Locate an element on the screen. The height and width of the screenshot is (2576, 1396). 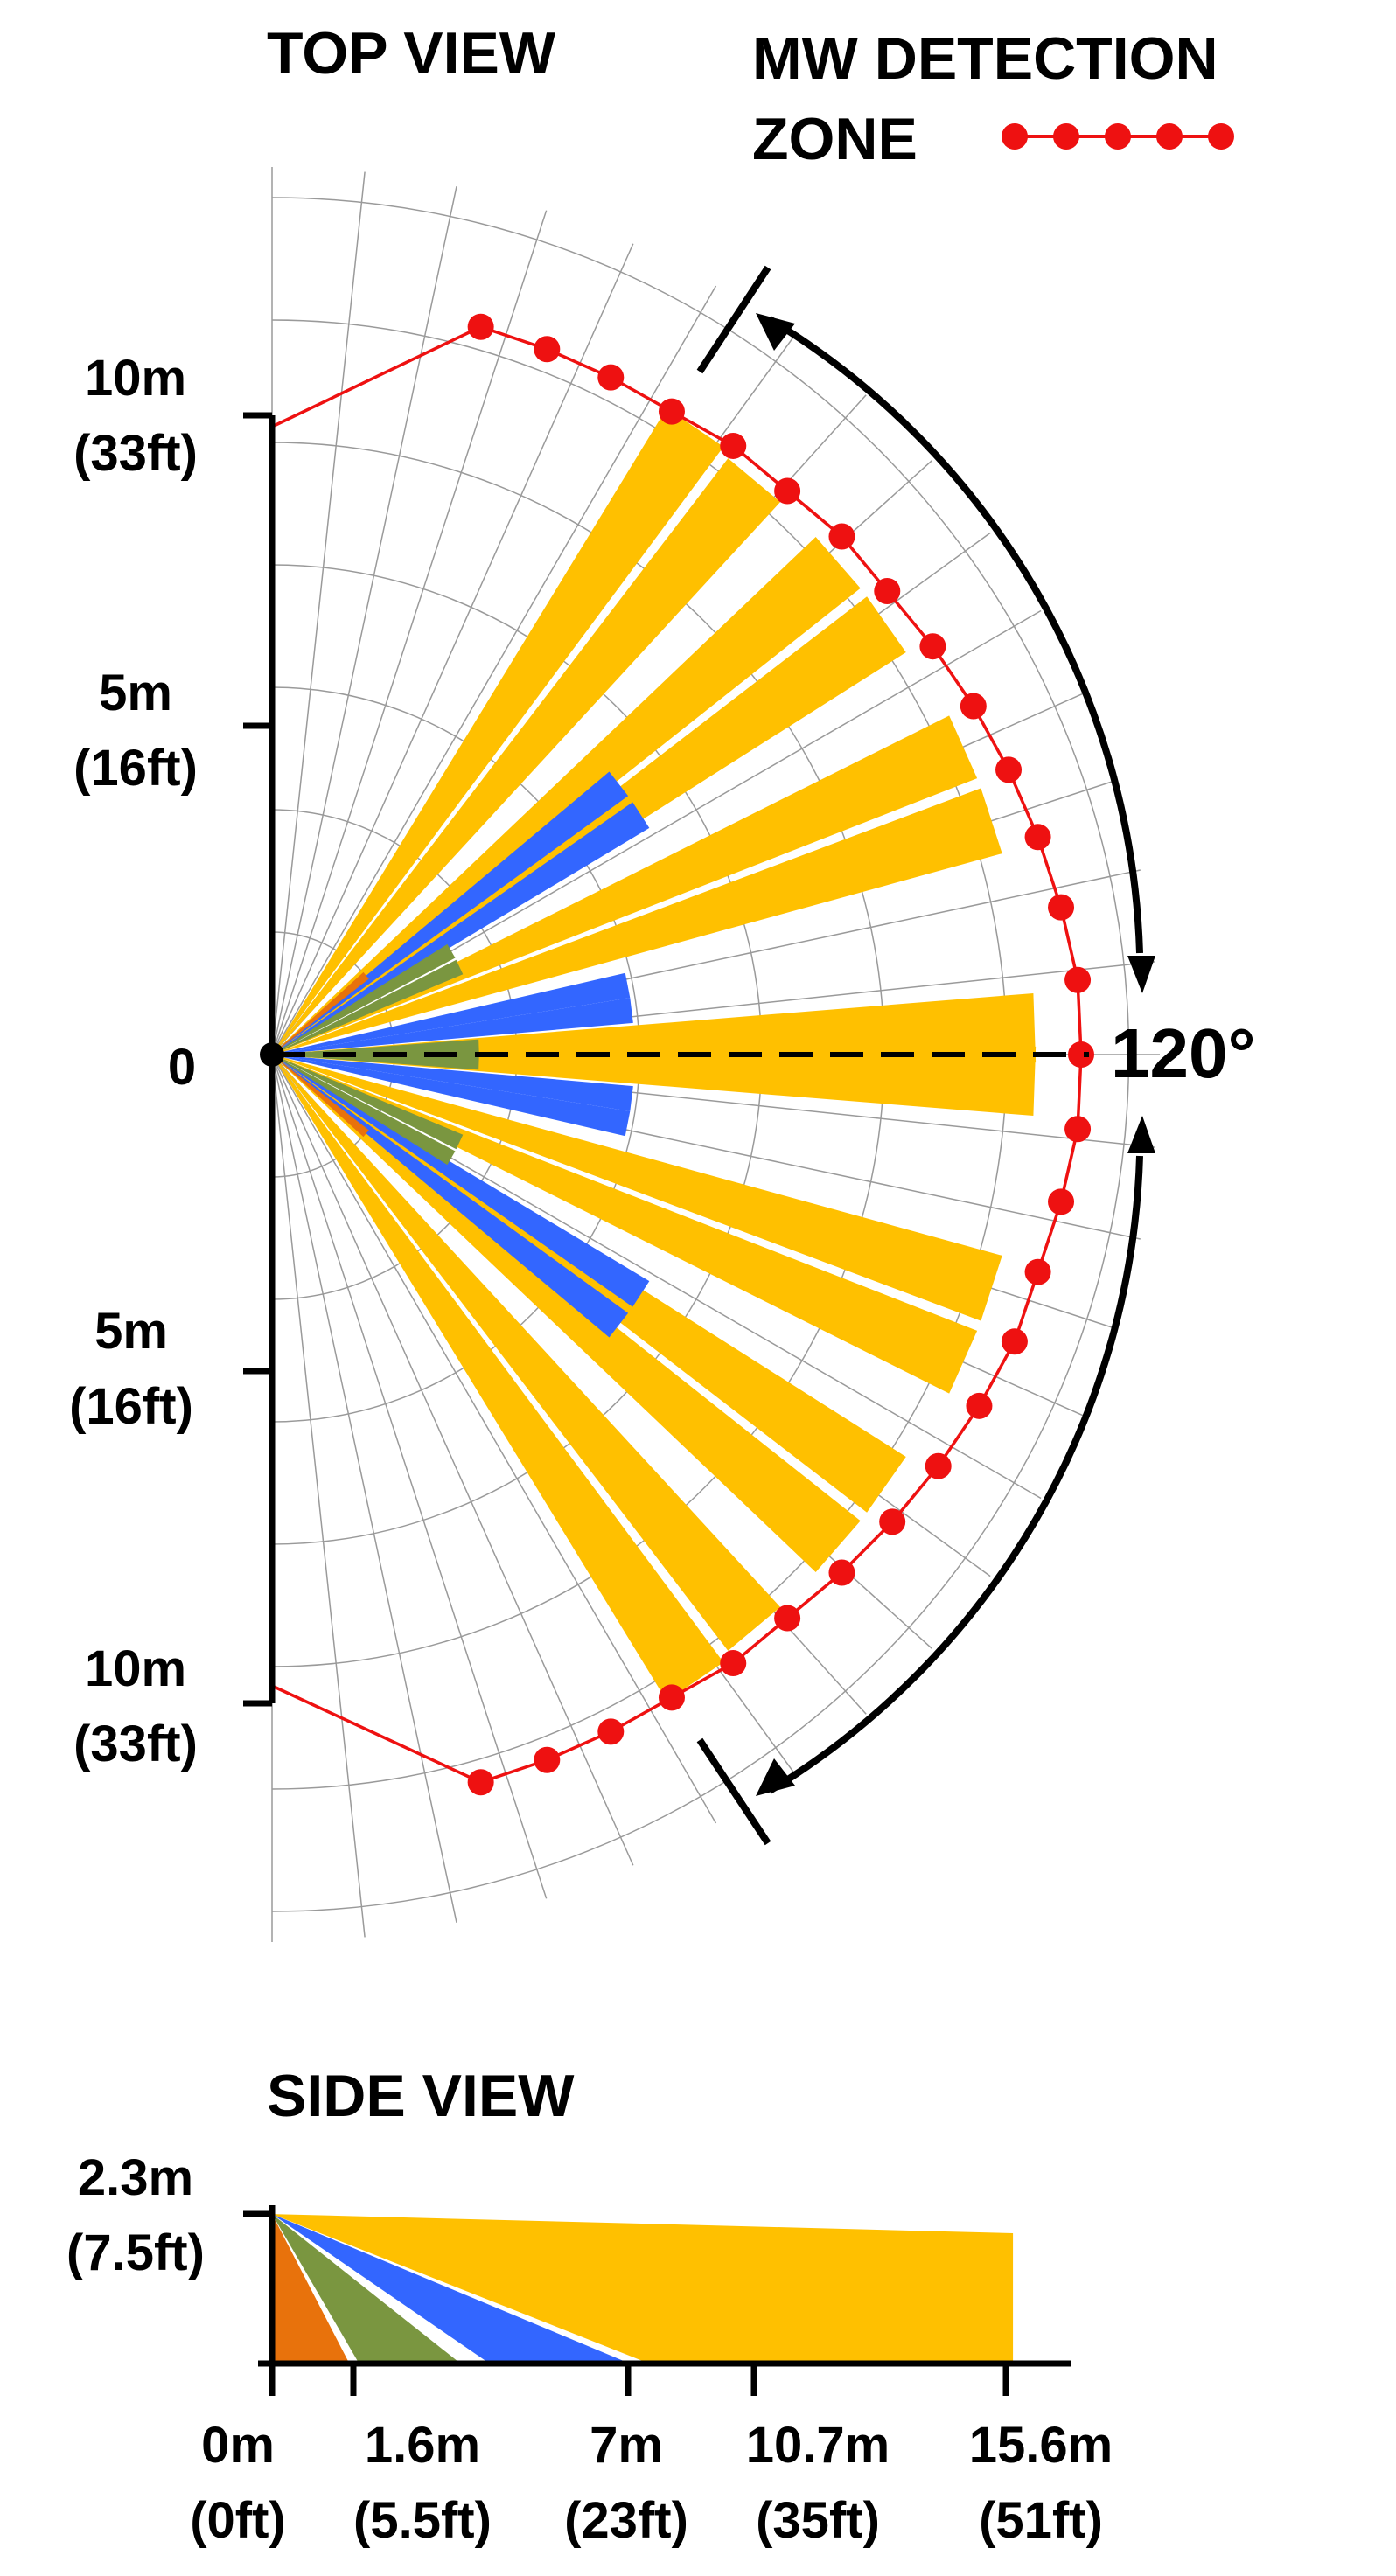
x-tick-51ft: (51ft) is located at coordinates (1041, 2520).